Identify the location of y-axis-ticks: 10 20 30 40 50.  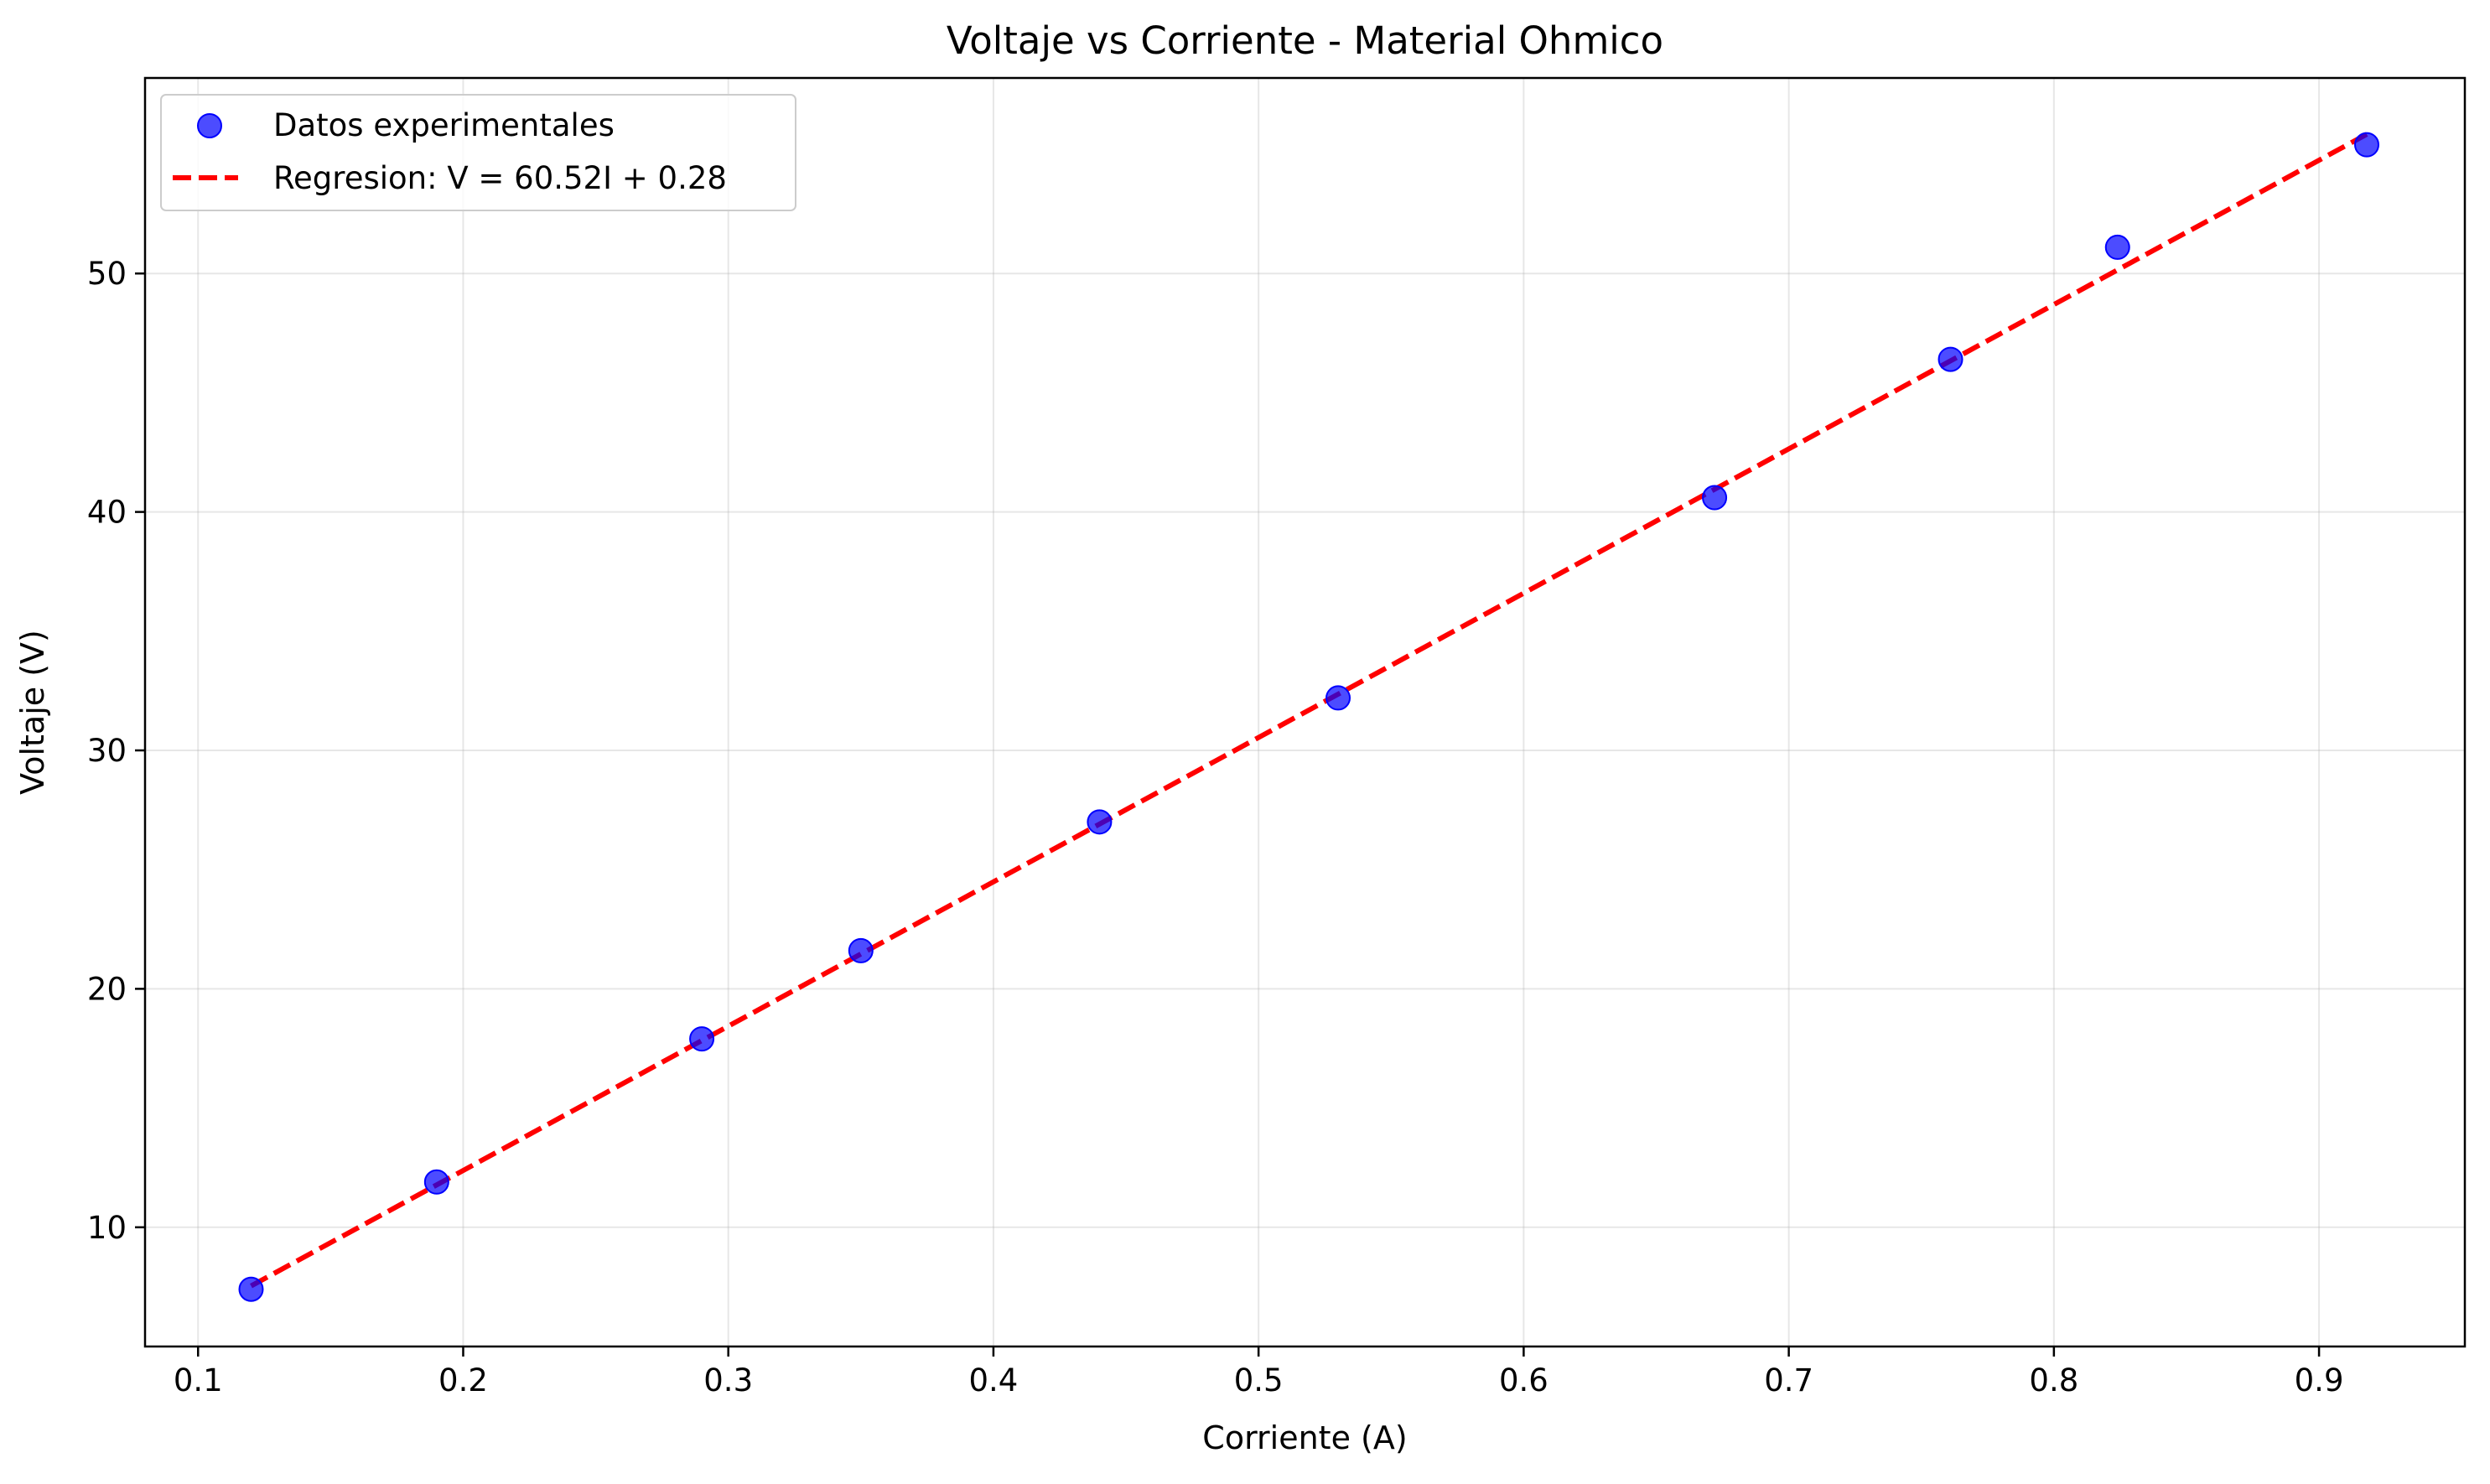
(116, 751).